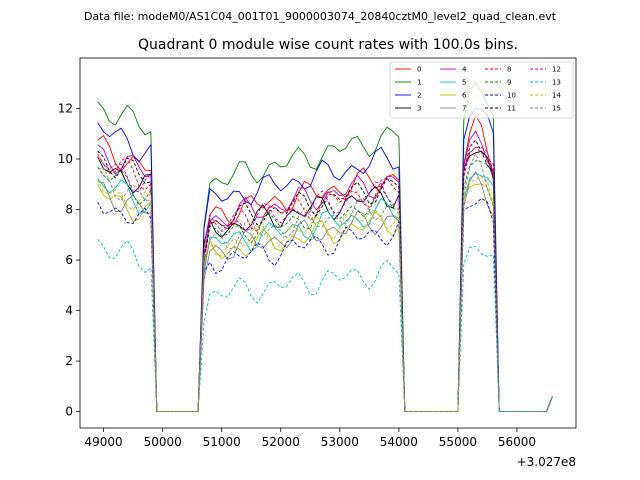 The width and height of the screenshot is (640, 480). What do you see at coordinates (104, 442) in the screenshot?
I see `x-tick-label: 49000` at bounding box center [104, 442].